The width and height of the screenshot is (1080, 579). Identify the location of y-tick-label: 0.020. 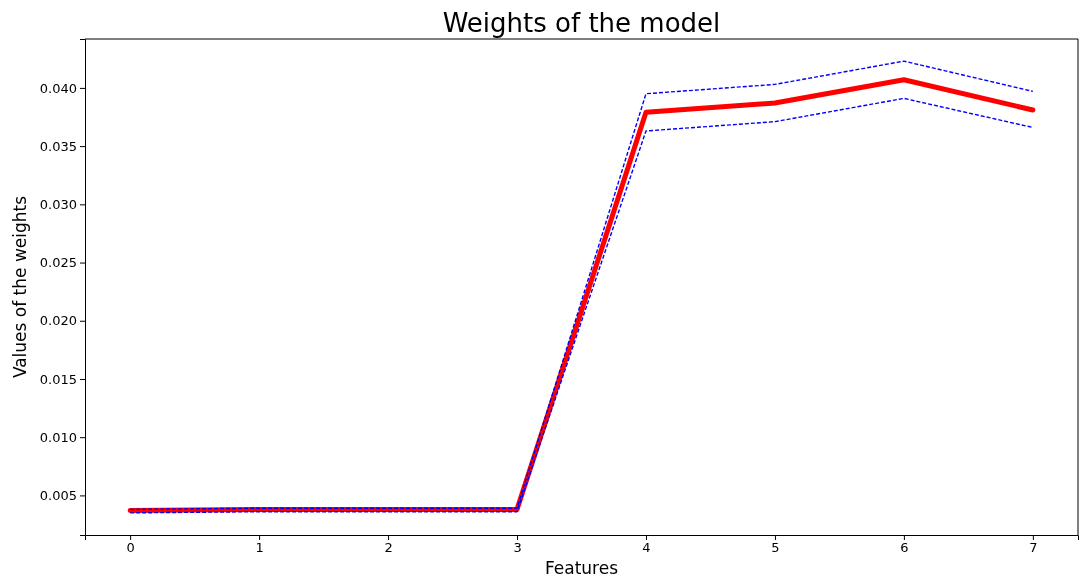
(58, 321).